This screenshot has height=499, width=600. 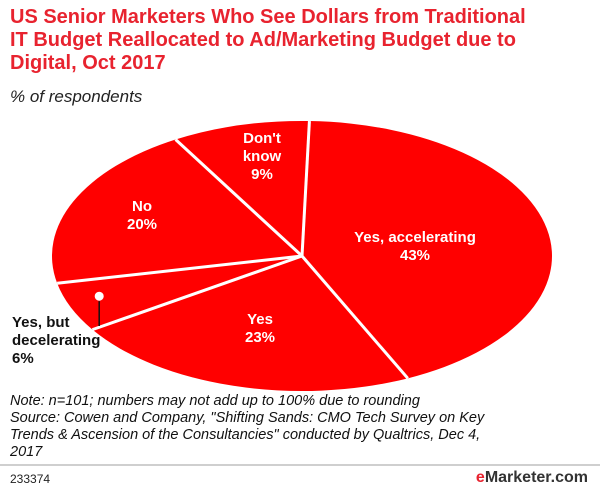 I want to click on pie-slice-don-t-know, so click(x=242, y=188).